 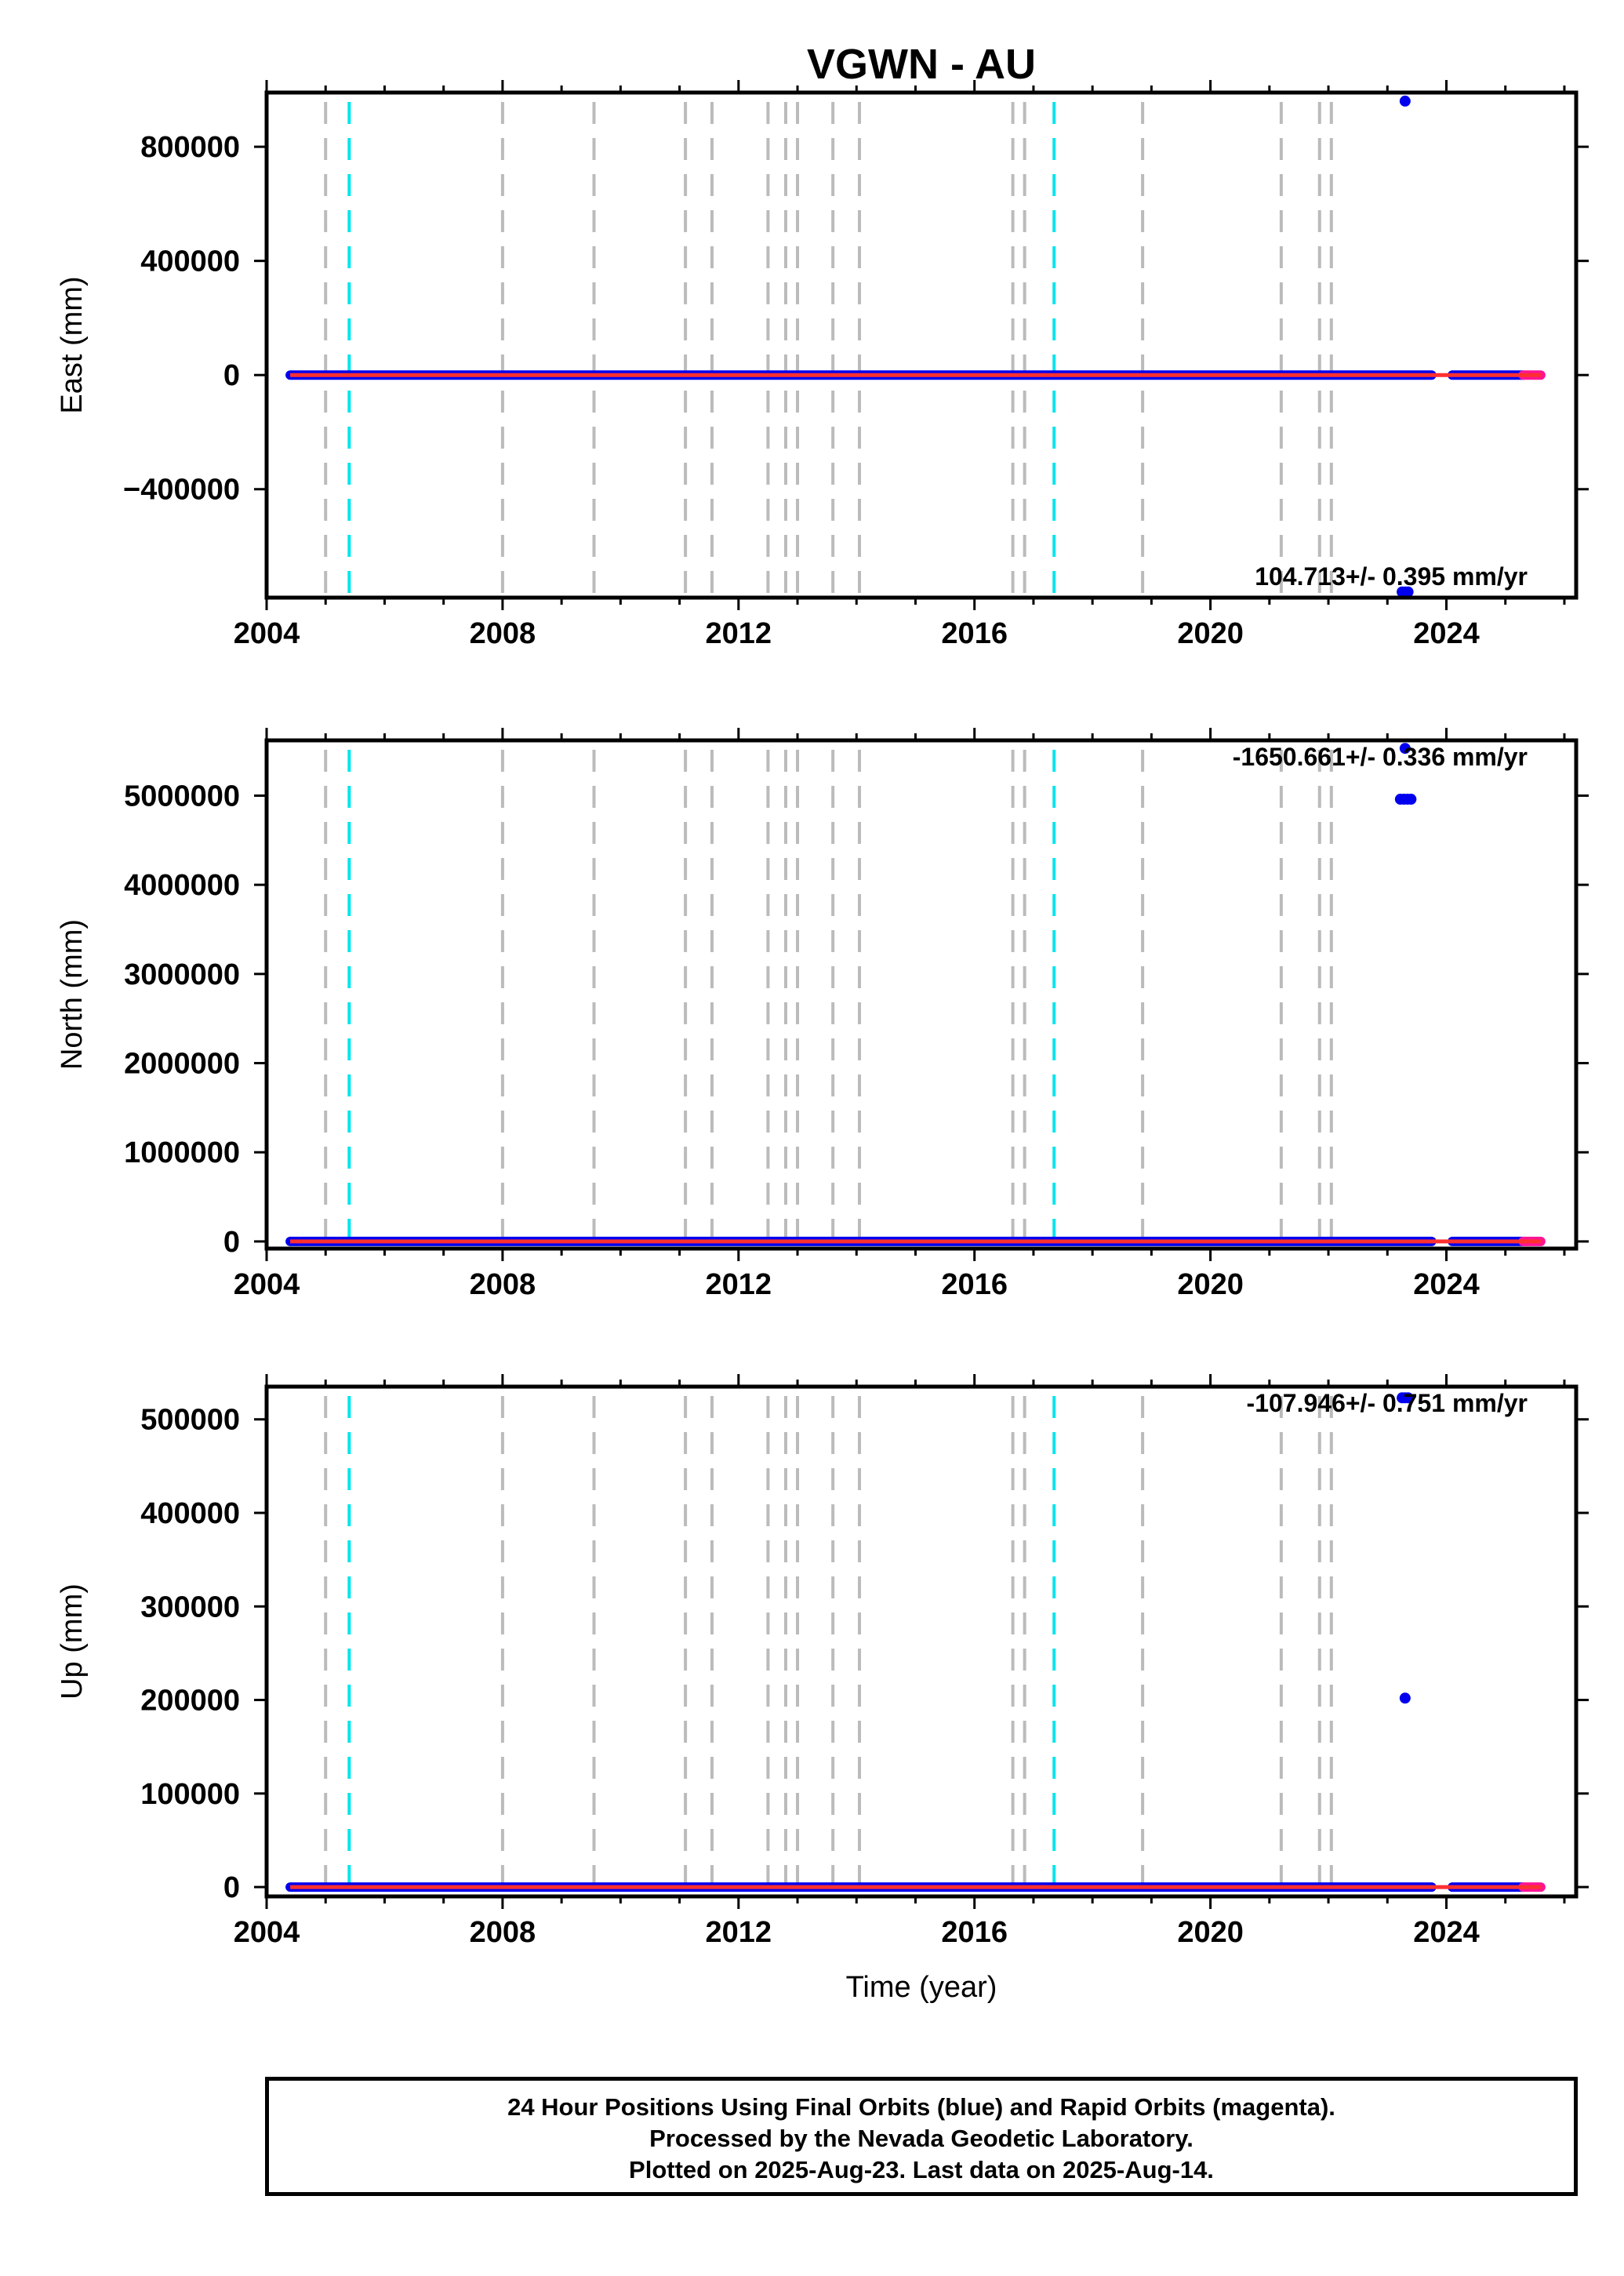 What do you see at coordinates (190, 1702) in the screenshot?
I see `y-tick-label: 200000` at bounding box center [190, 1702].